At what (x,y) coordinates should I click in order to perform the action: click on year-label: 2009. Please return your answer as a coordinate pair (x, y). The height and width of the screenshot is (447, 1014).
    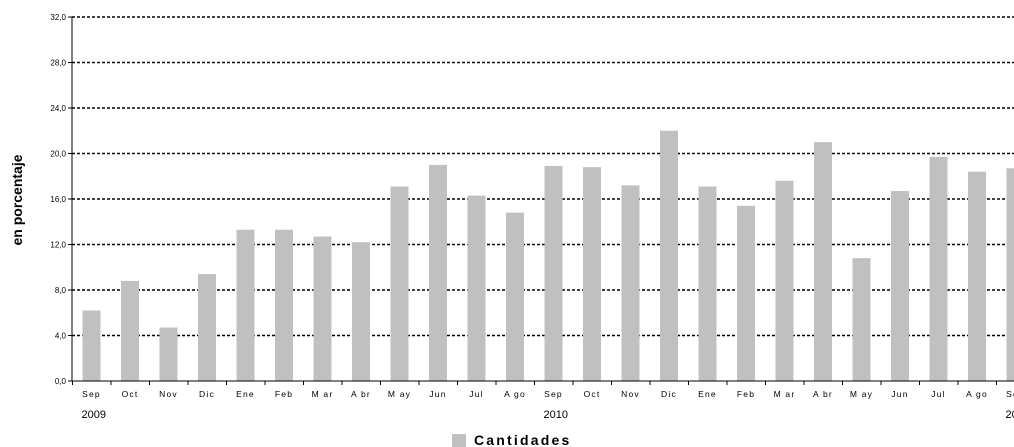
    Looking at the image, I should click on (94, 415).